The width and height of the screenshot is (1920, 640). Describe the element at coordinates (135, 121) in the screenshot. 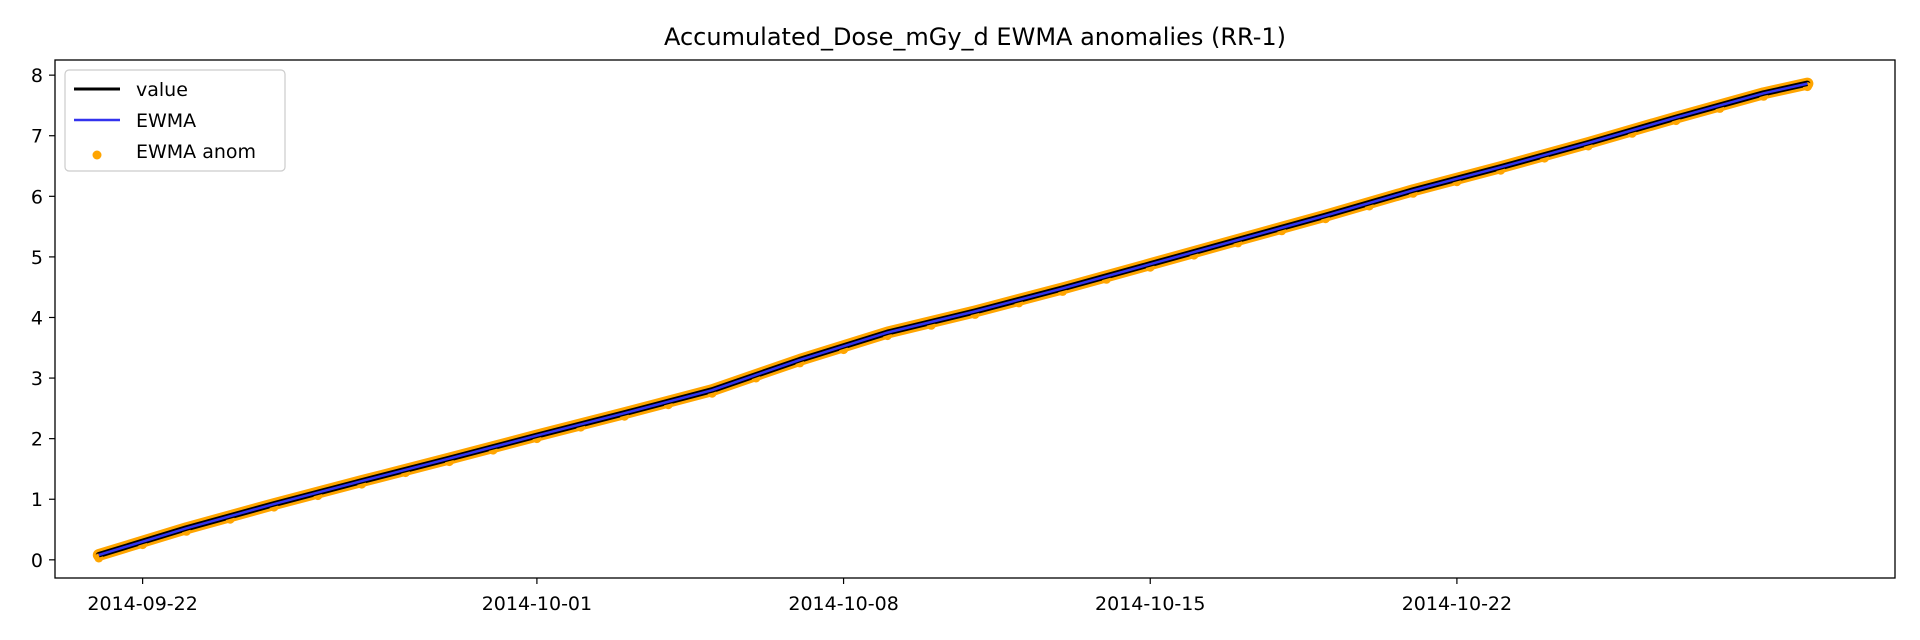

I see `legend-item: EWMA` at that location.